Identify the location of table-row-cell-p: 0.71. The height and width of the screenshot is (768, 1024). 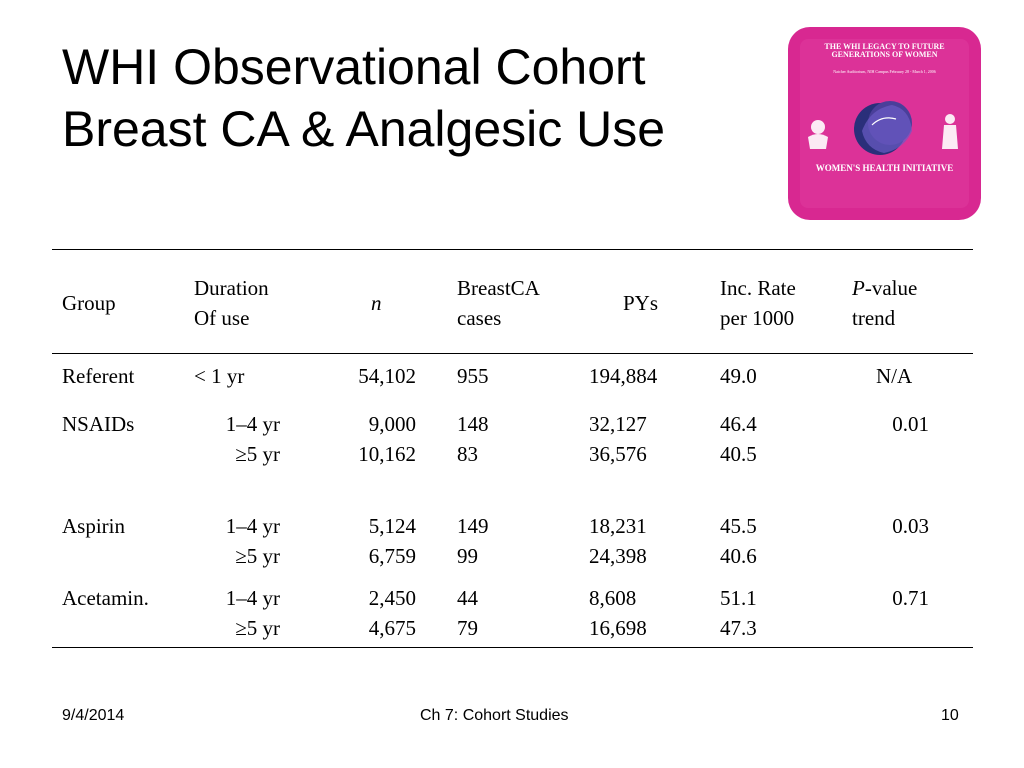
(910, 598).